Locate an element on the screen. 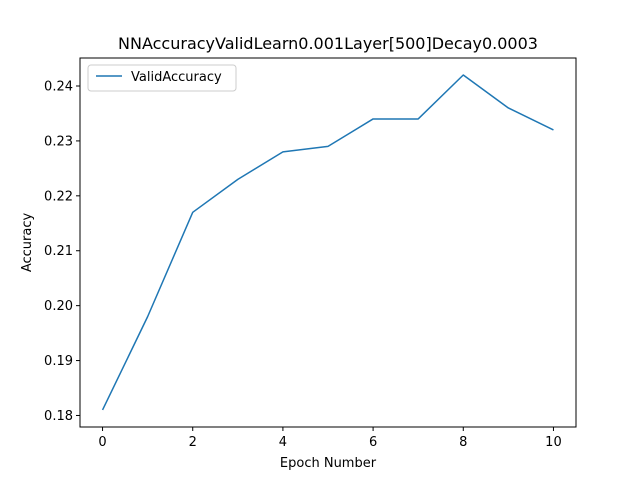 Image resolution: width=640 pixels, height=480 pixels. y-tick-label: 0.20 is located at coordinates (58, 306).